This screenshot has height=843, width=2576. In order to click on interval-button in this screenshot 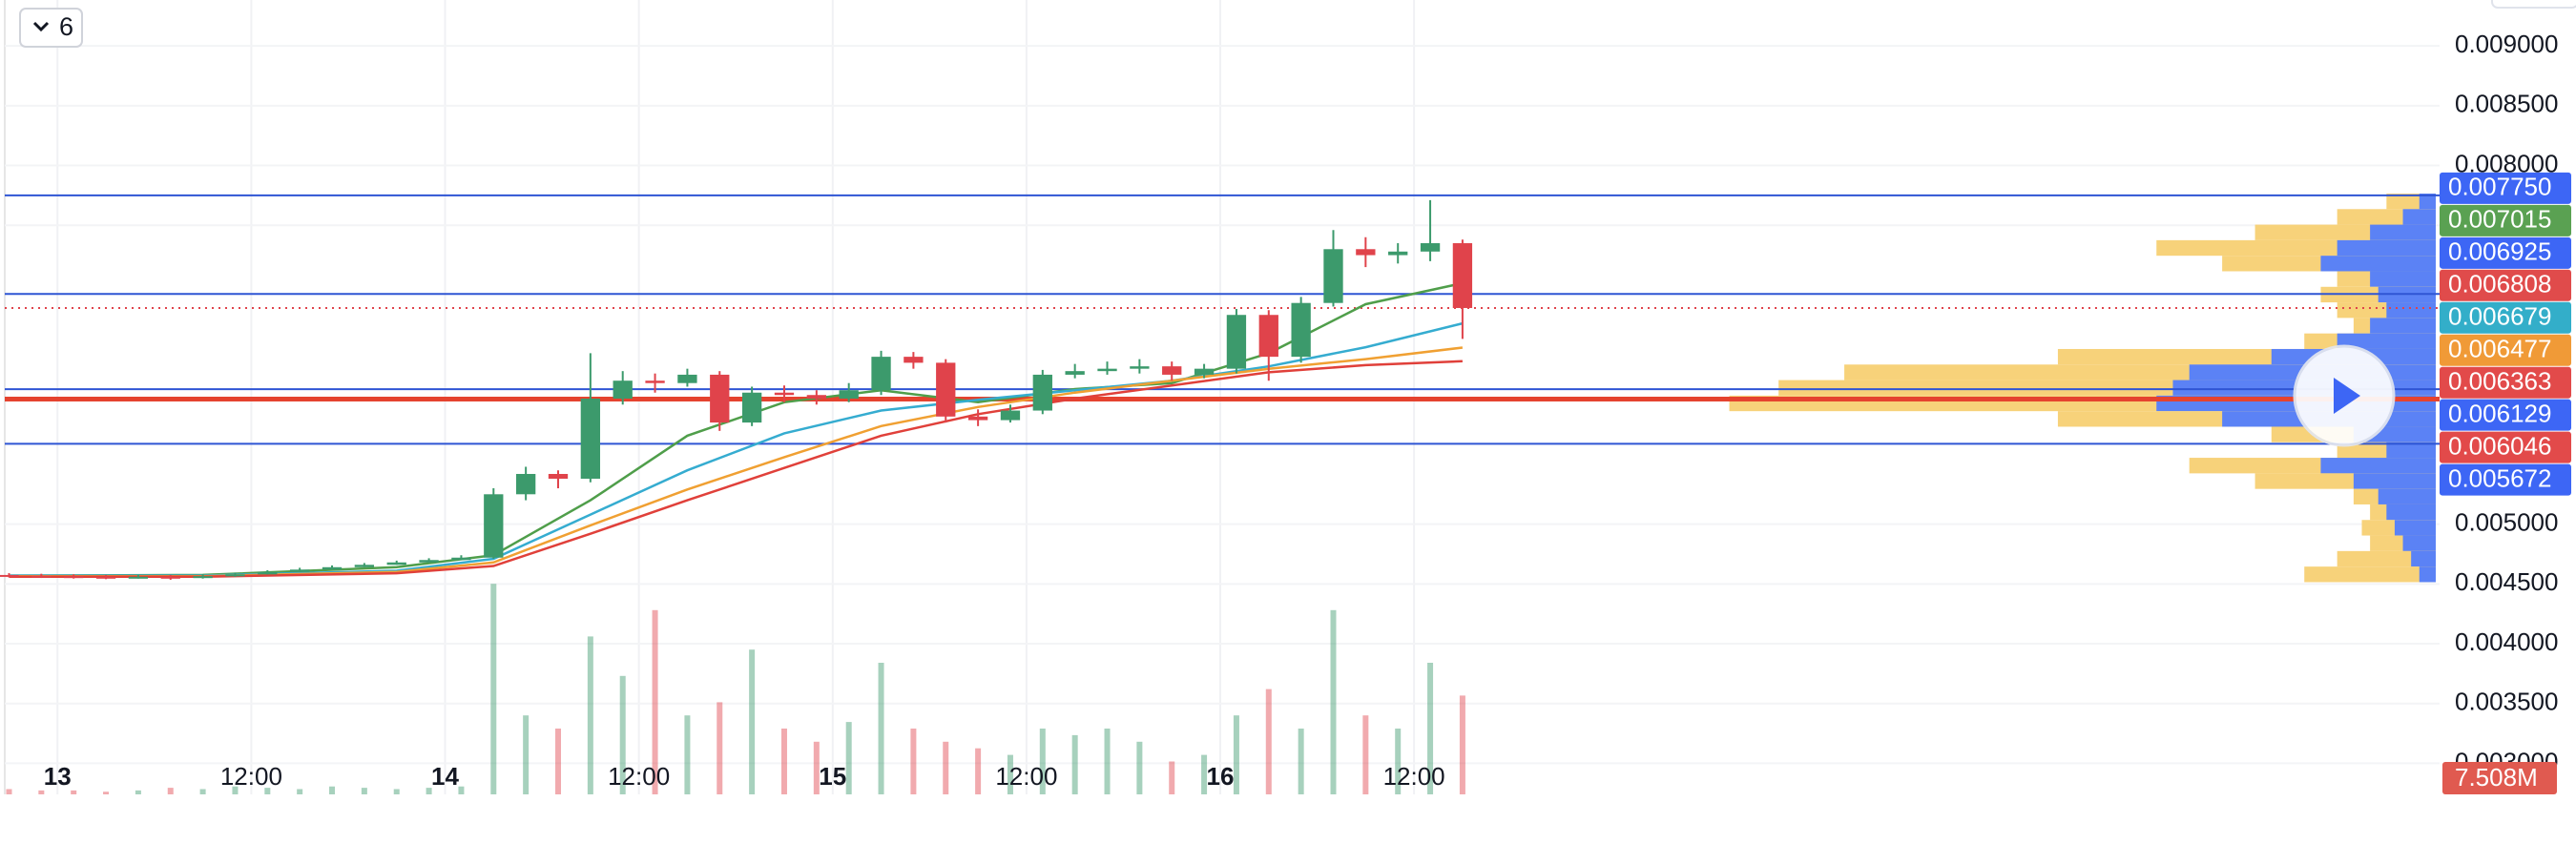, I will do `click(51, 28)`.